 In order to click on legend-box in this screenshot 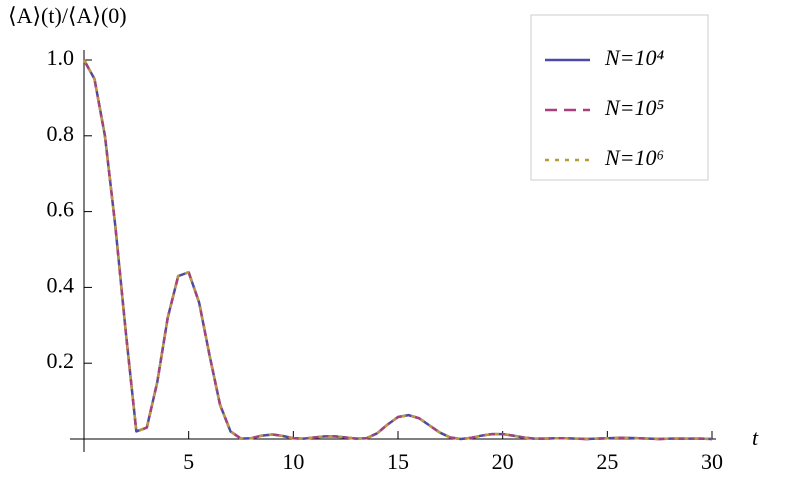, I will do `click(619, 97)`.